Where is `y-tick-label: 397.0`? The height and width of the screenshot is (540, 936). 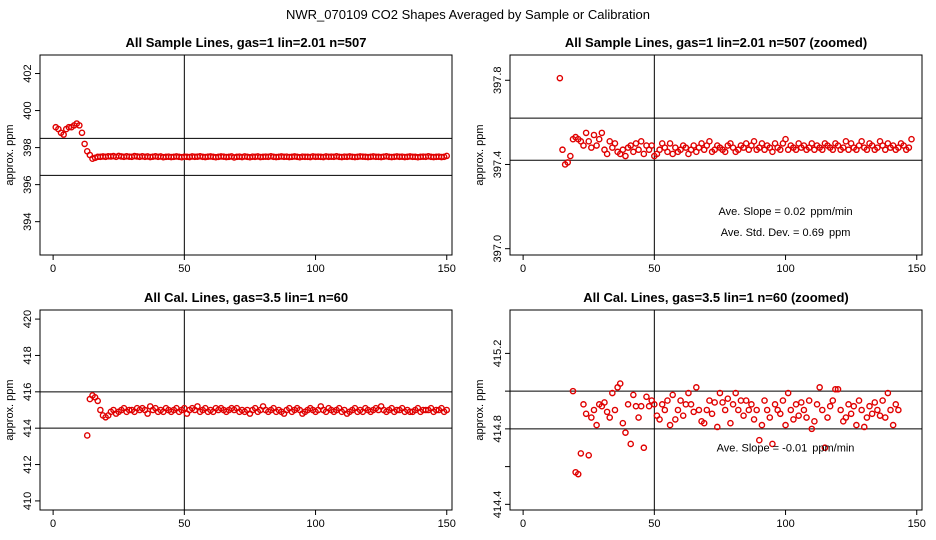
y-tick-label: 397.0 is located at coordinates (498, 249).